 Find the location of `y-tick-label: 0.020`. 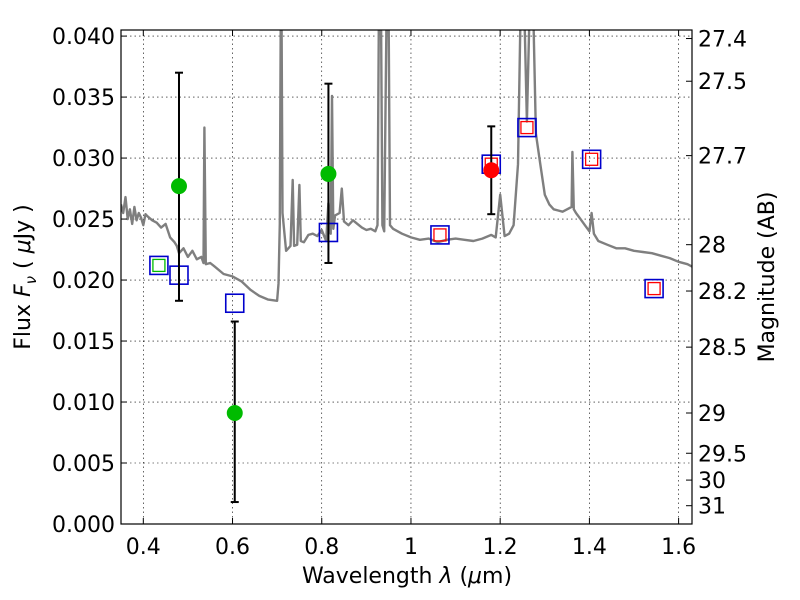

y-tick-label: 0.020 is located at coordinates (83, 281).